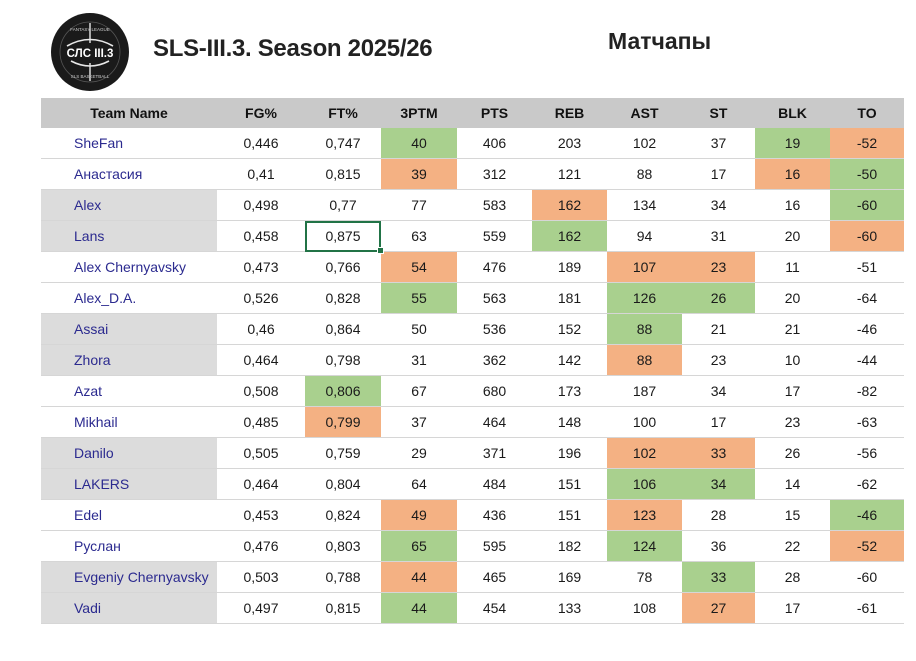  What do you see at coordinates (129, 329) in the screenshot?
I see `team-name-cell: Assai` at bounding box center [129, 329].